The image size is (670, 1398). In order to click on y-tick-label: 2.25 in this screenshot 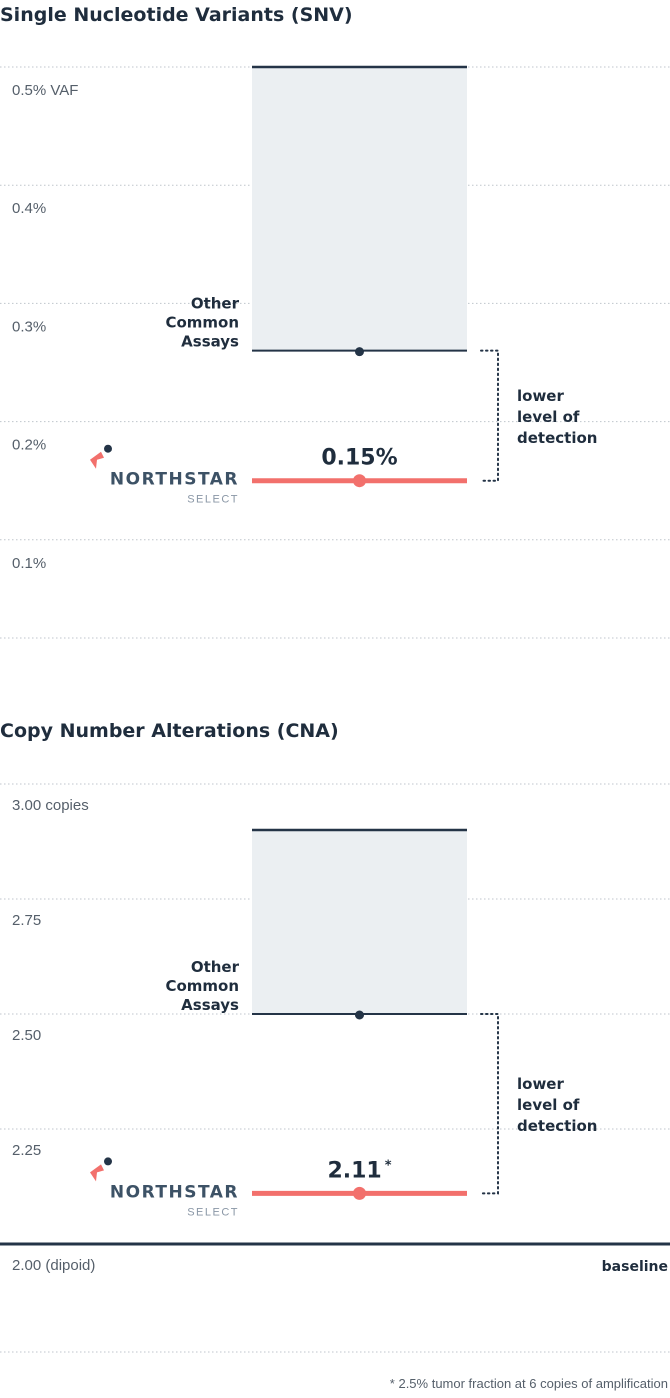, I will do `click(26, 1150)`.